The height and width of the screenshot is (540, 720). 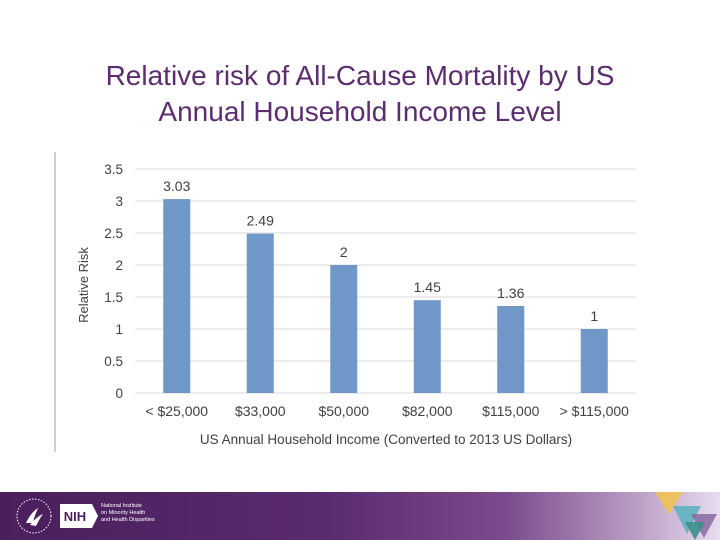 I want to click on slide-title-line-2: Annual Household Income Level, so click(x=360, y=111).